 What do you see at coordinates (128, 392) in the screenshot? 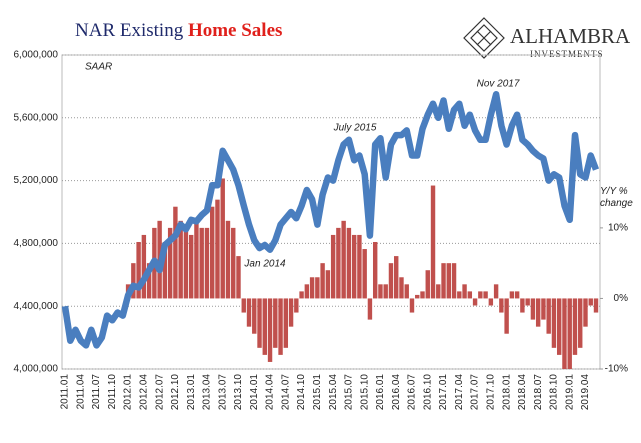
I see `x-tick-label: 2012.01` at bounding box center [128, 392].